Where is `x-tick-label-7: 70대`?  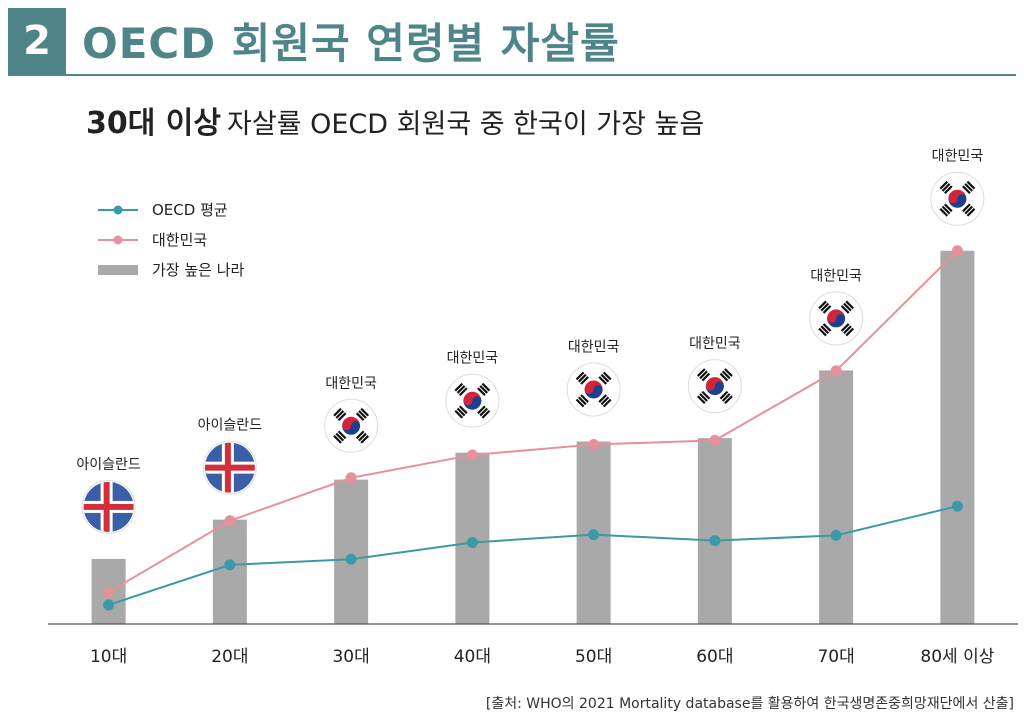 x-tick-label-7: 70대 is located at coordinates (835, 657).